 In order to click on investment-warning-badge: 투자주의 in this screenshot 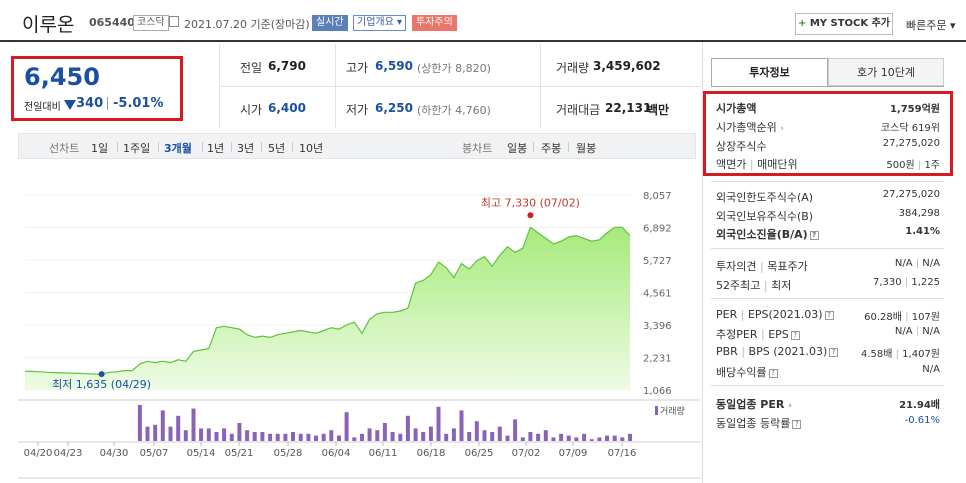, I will do `click(434, 23)`.